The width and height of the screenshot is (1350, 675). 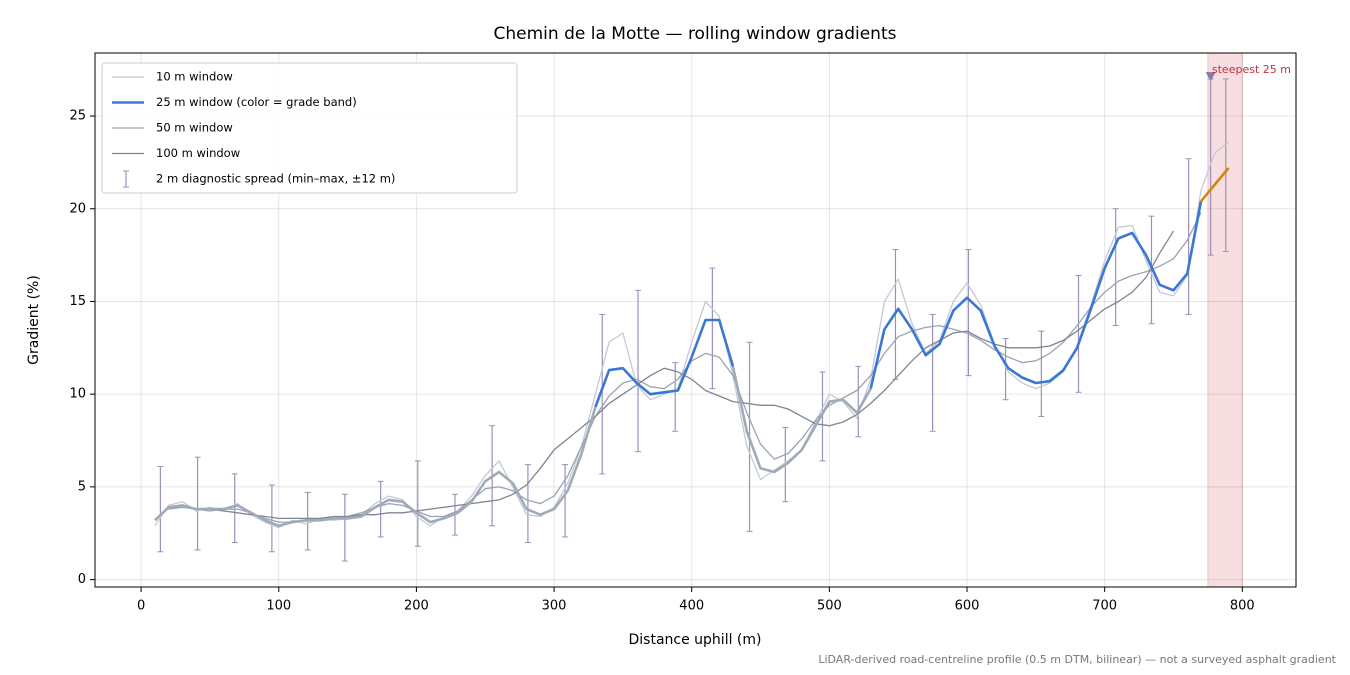 What do you see at coordinates (82, 579) in the screenshot?
I see `y-tick-label: 0` at bounding box center [82, 579].